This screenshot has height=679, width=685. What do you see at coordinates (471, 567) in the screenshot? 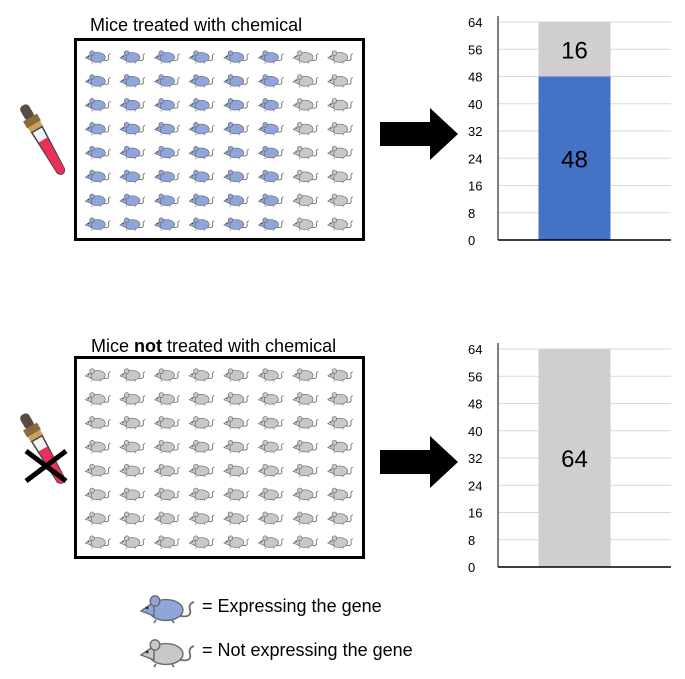
I see `y-tick-label: 0` at bounding box center [471, 567].